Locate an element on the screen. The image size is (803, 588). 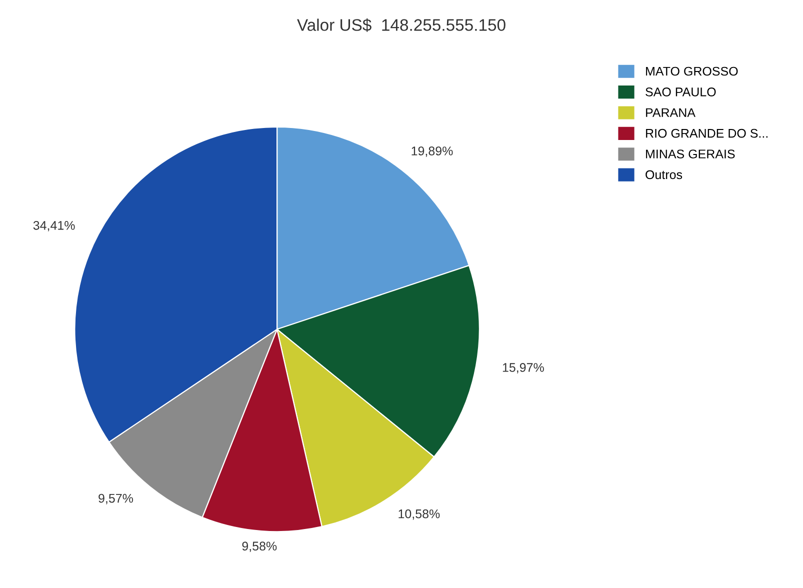
legend-label: MINAS GERAIS is located at coordinates (690, 154).